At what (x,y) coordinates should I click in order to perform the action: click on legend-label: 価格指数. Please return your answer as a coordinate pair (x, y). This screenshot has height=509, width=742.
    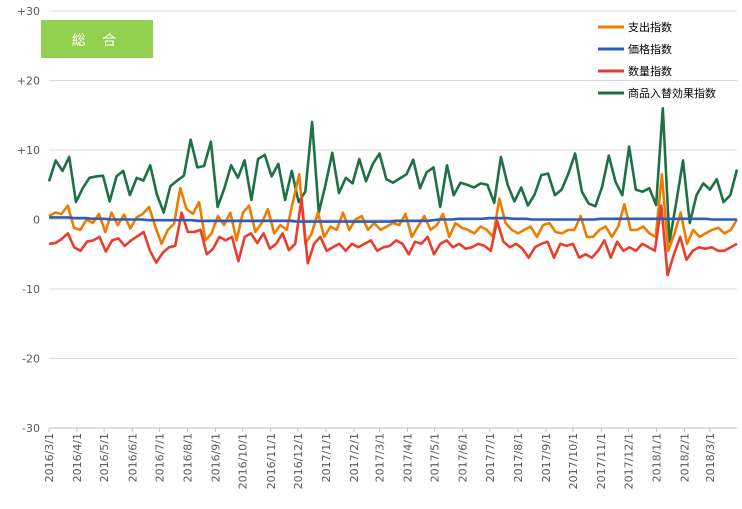
    Looking at the image, I should click on (650, 49).